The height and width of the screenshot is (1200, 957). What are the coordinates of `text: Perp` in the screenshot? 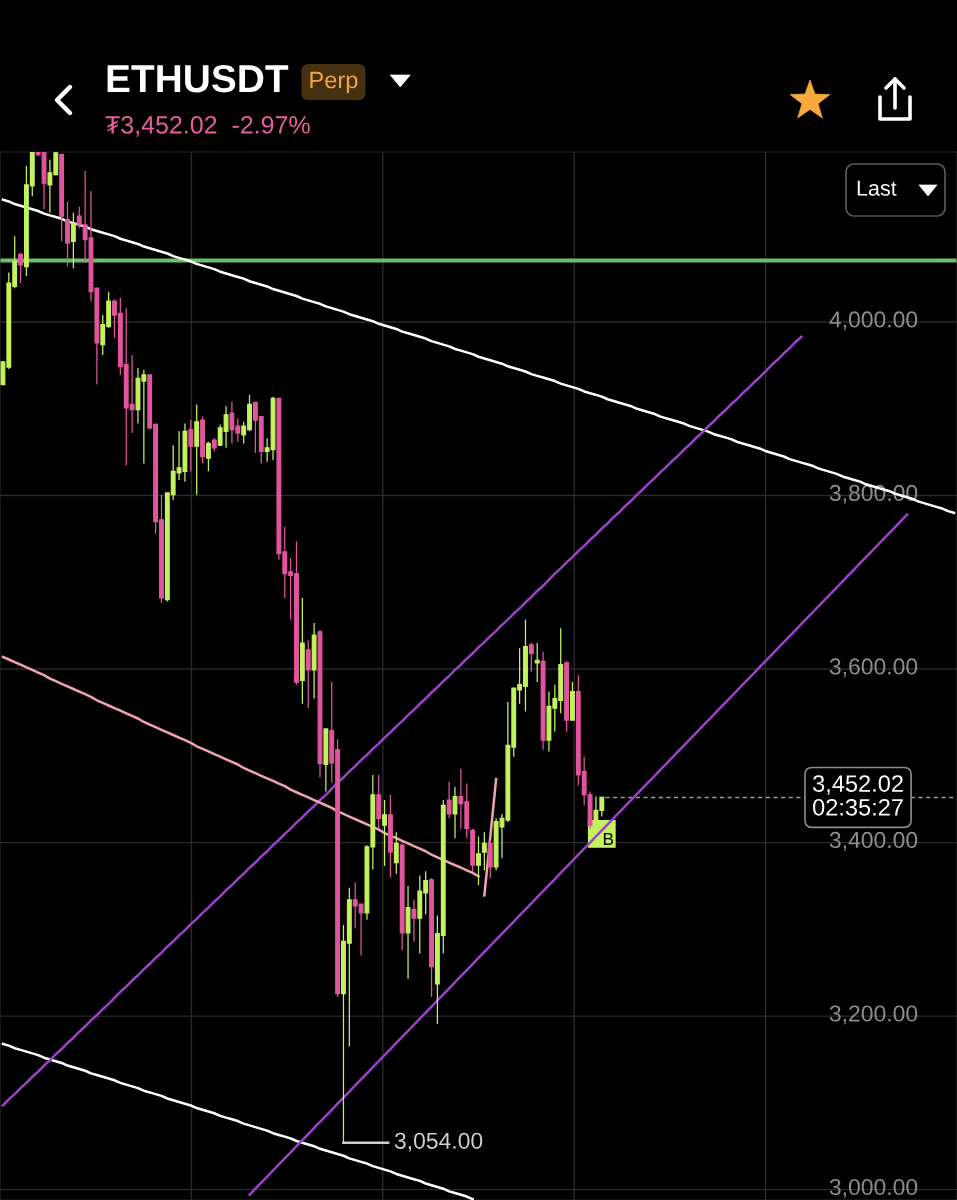 It's located at (334, 82).